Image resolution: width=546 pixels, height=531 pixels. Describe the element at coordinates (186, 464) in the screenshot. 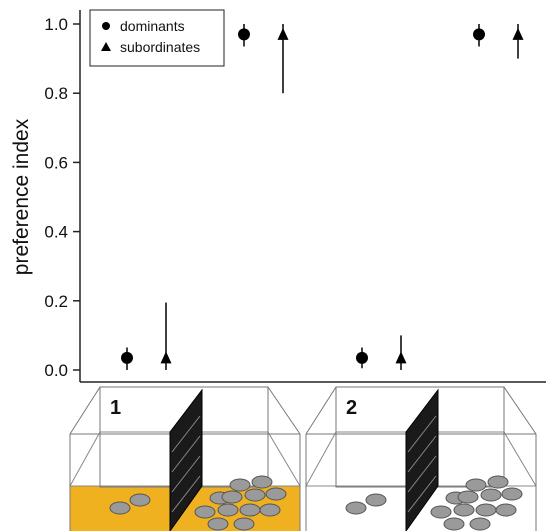

I see `arena-1-divider-stripes` at that location.